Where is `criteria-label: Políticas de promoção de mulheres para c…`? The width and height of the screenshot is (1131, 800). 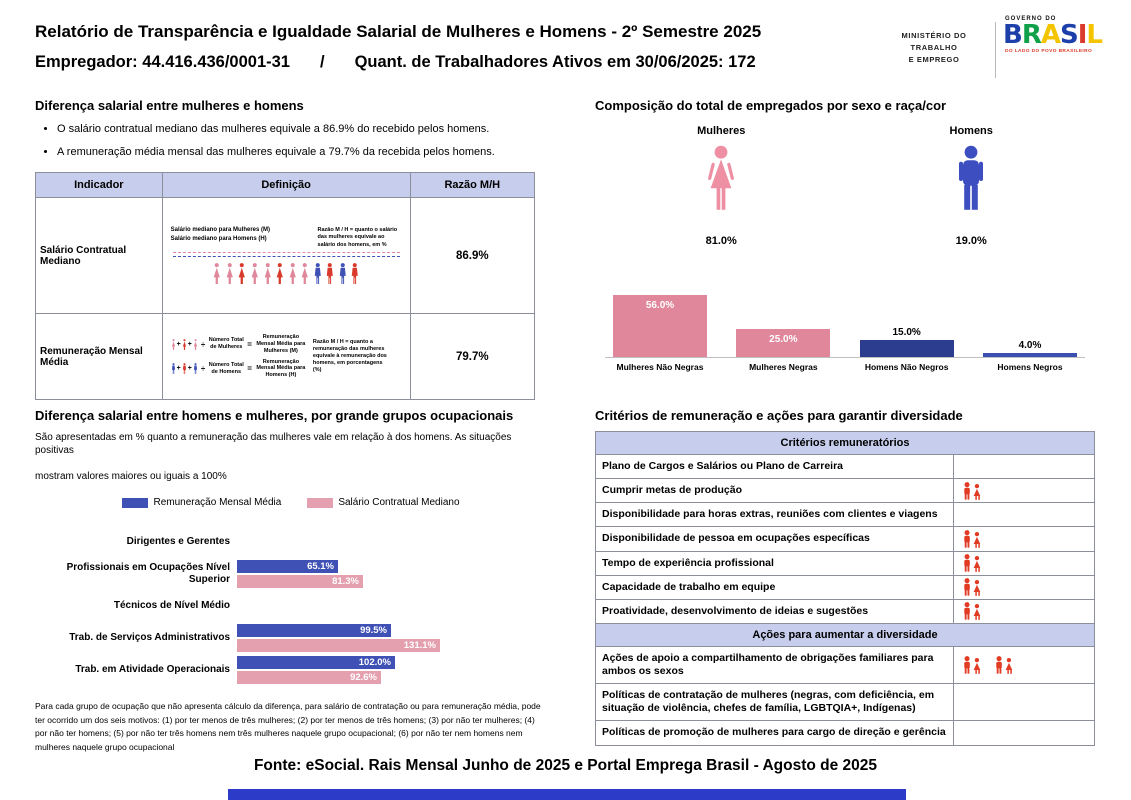
criteria-label: Políticas de promoção de mulheres para c… is located at coordinates (774, 733).